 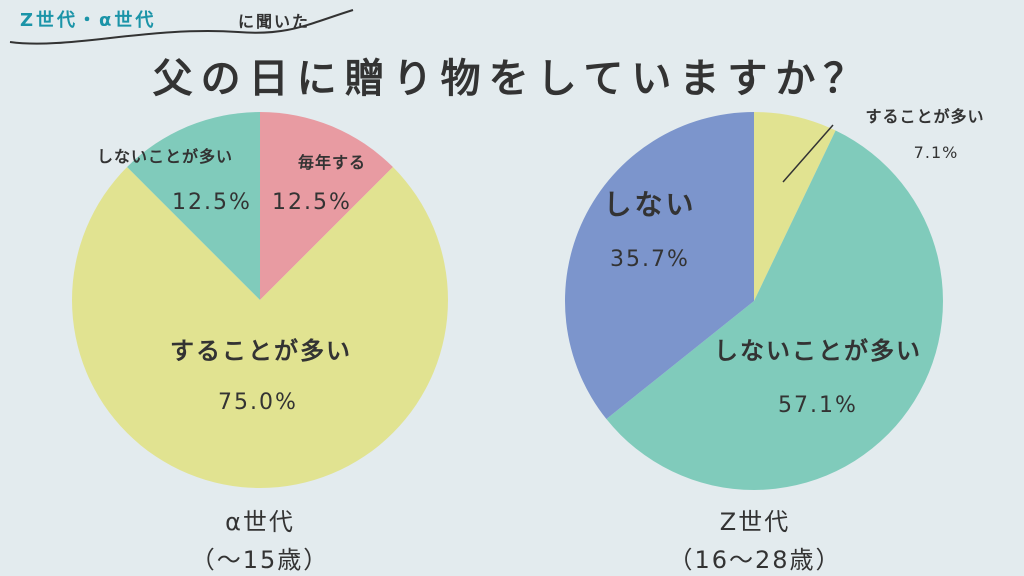 I want to click on pie-label-z-not: しない, so click(x=649, y=204).